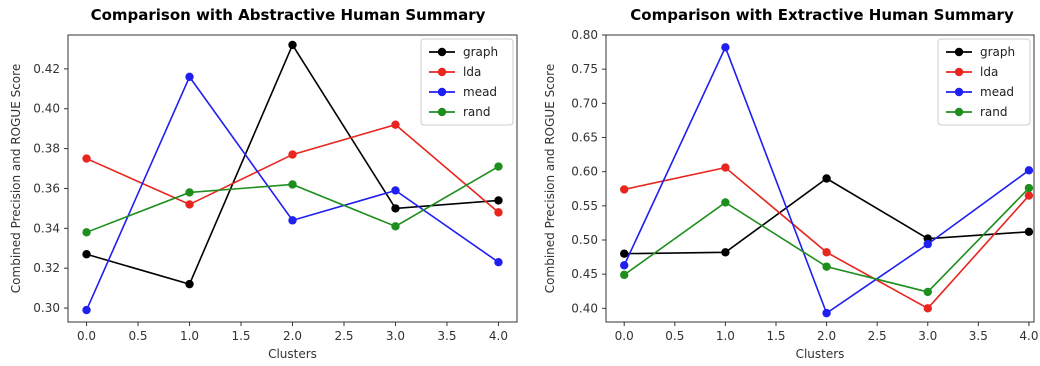 This screenshot has width=1040, height=366. I want to click on y-tick-label: 0.38, so click(46, 149).